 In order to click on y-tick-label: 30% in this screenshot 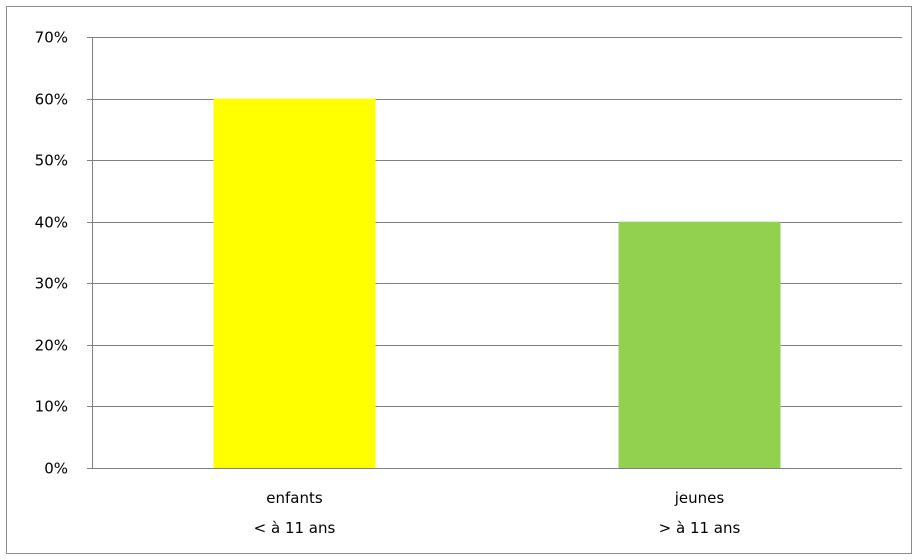, I will do `click(51, 284)`.